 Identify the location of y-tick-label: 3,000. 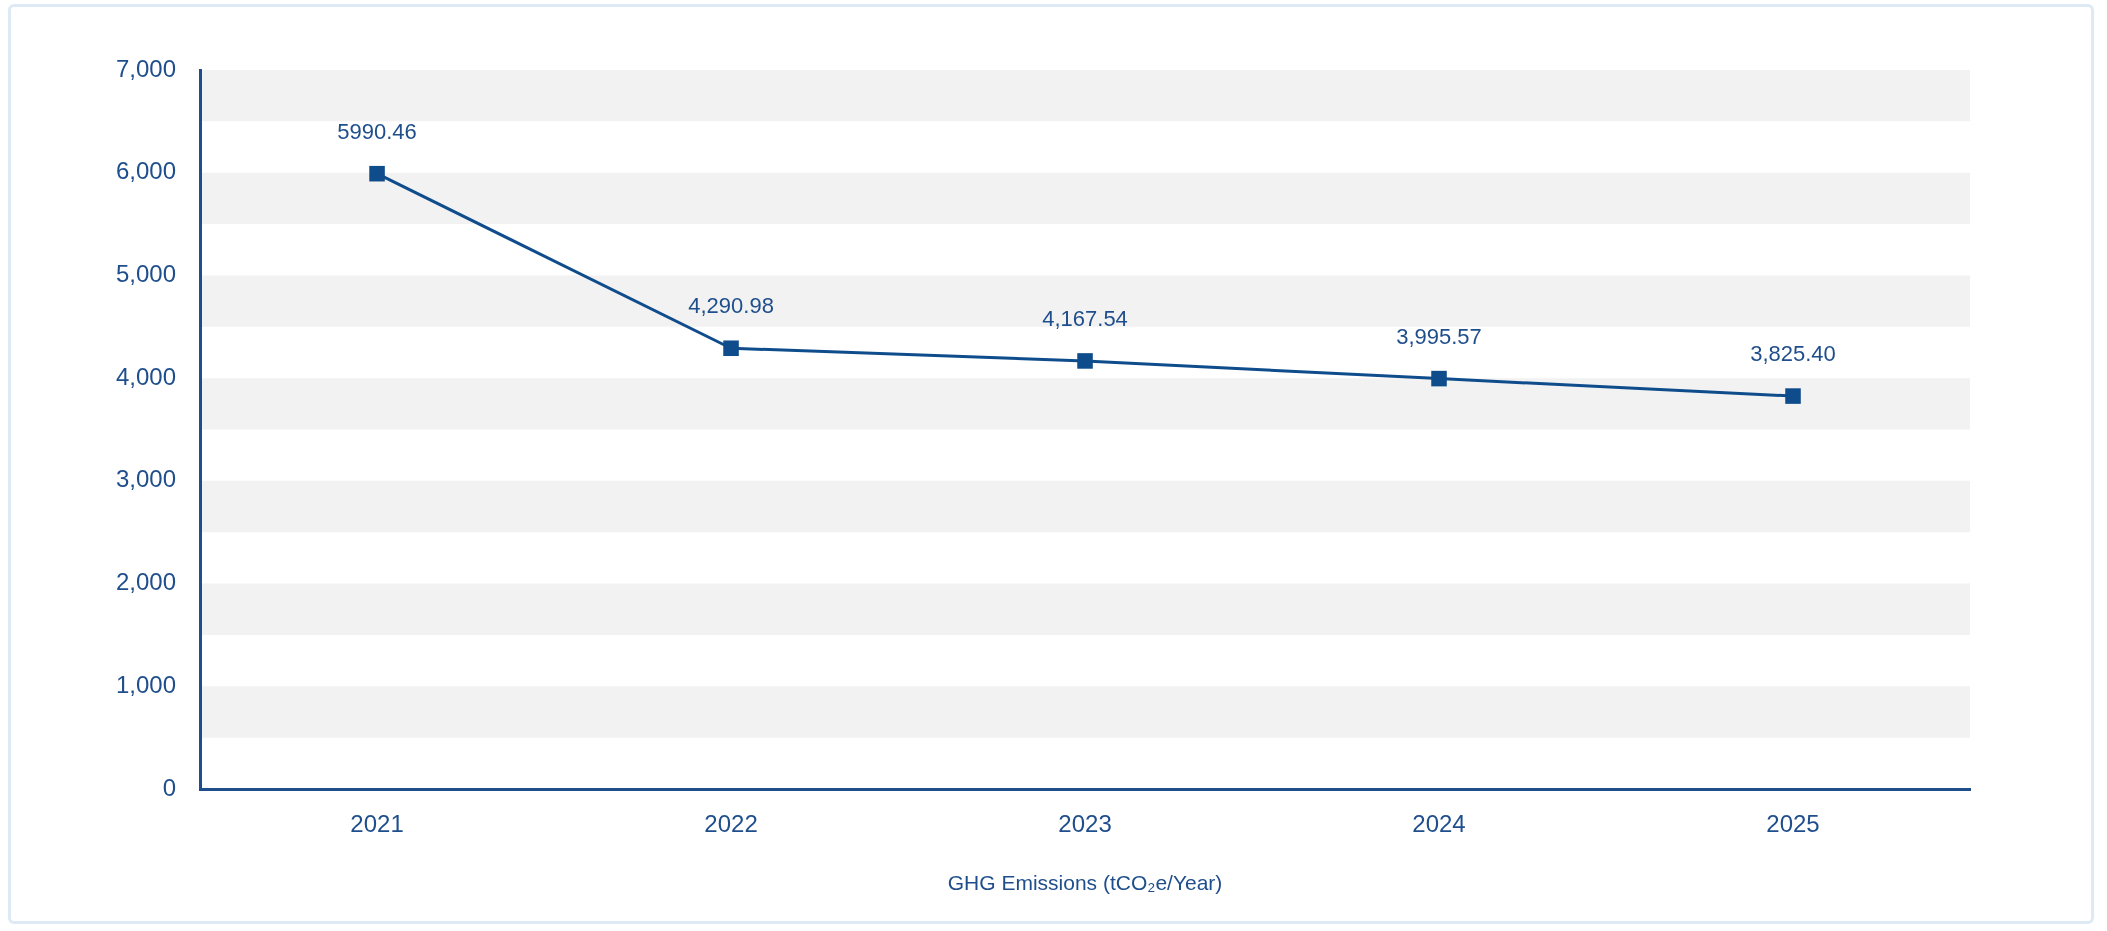
(146, 479).